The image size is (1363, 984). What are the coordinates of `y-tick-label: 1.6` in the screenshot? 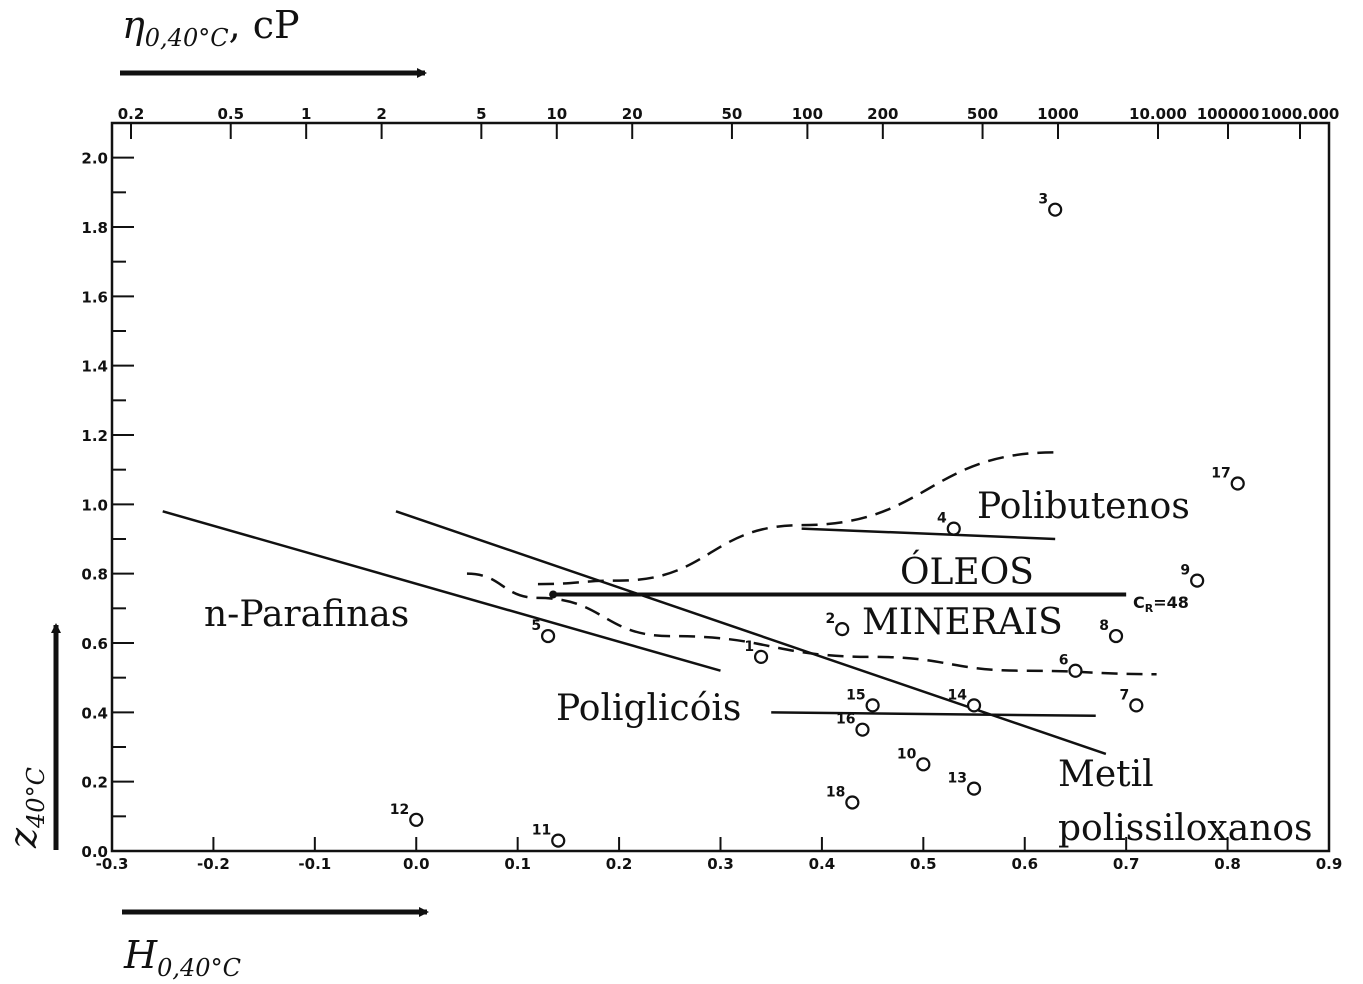 It's located at (94, 297).